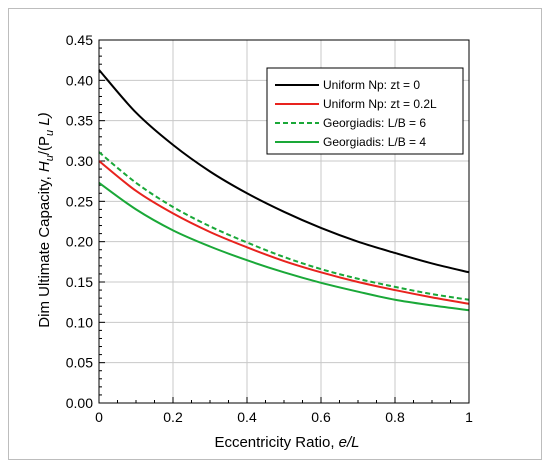  I want to click on y-tick-label: 0.10, so click(79, 322).